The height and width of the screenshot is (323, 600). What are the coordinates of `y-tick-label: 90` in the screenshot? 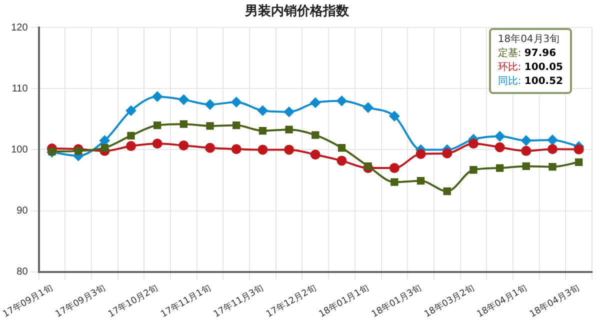 It's located at (22, 211).